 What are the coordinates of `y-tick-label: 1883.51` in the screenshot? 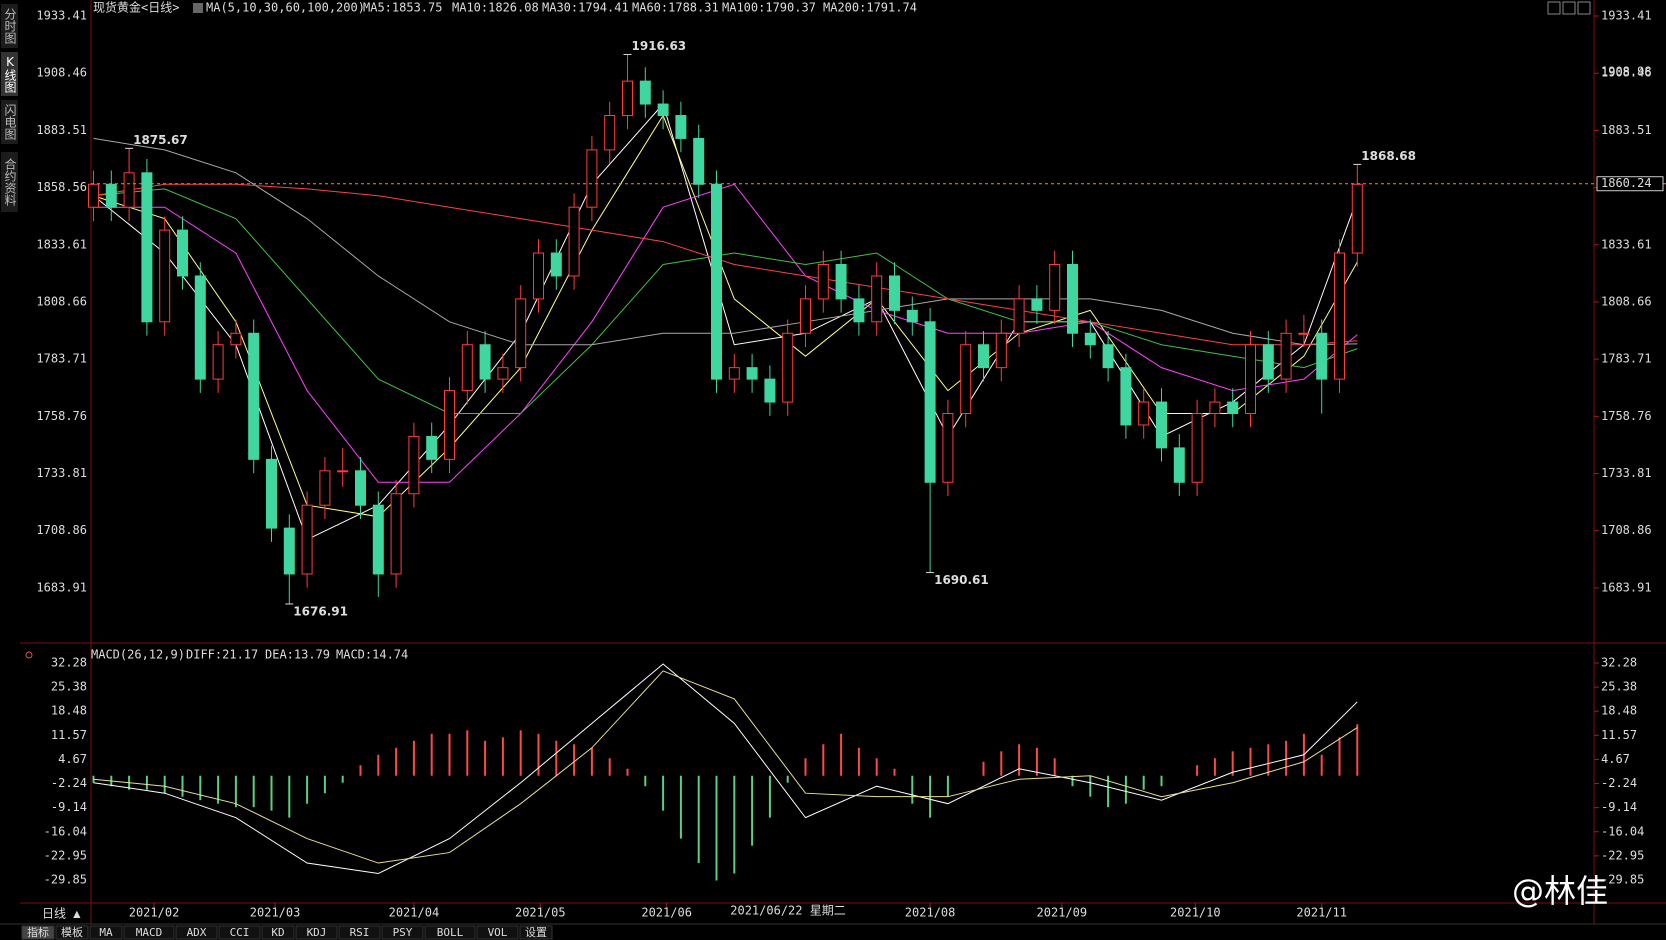 It's located at (61, 130).